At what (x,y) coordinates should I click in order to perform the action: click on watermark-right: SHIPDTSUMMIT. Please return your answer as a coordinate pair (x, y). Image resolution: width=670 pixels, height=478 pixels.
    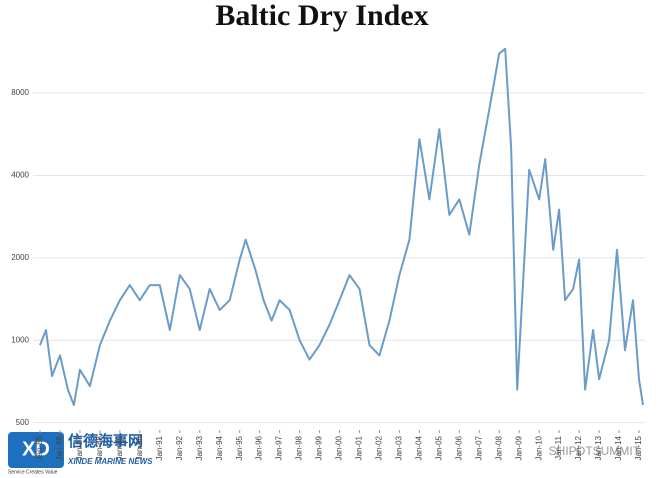
    Looking at the image, I should click on (595, 451).